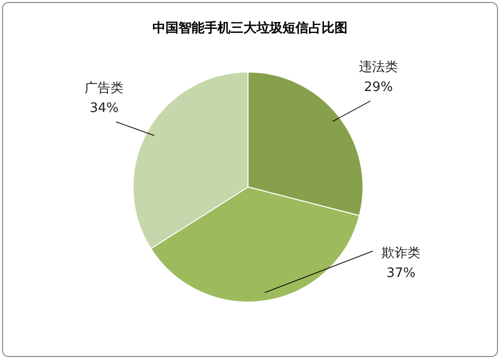 Image resolution: width=500 pixels, height=359 pixels. What do you see at coordinates (250, 28) in the screenshot?
I see `chart-title: 中国智能手机三大垃圾短信占比图` at bounding box center [250, 28].